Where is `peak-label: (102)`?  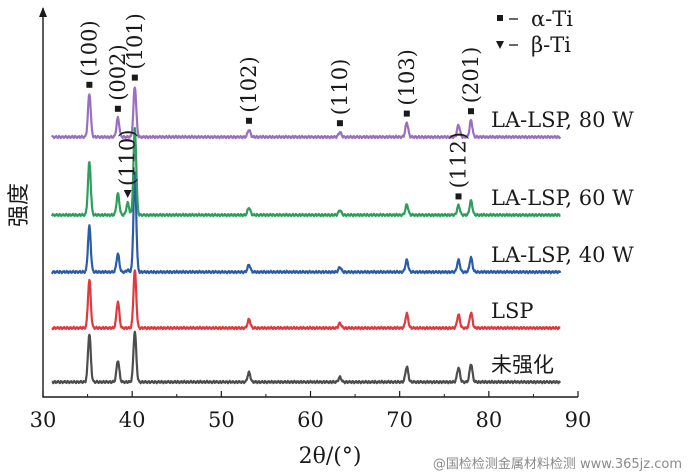
peak-label: (102) is located at coordinates (249, 84).